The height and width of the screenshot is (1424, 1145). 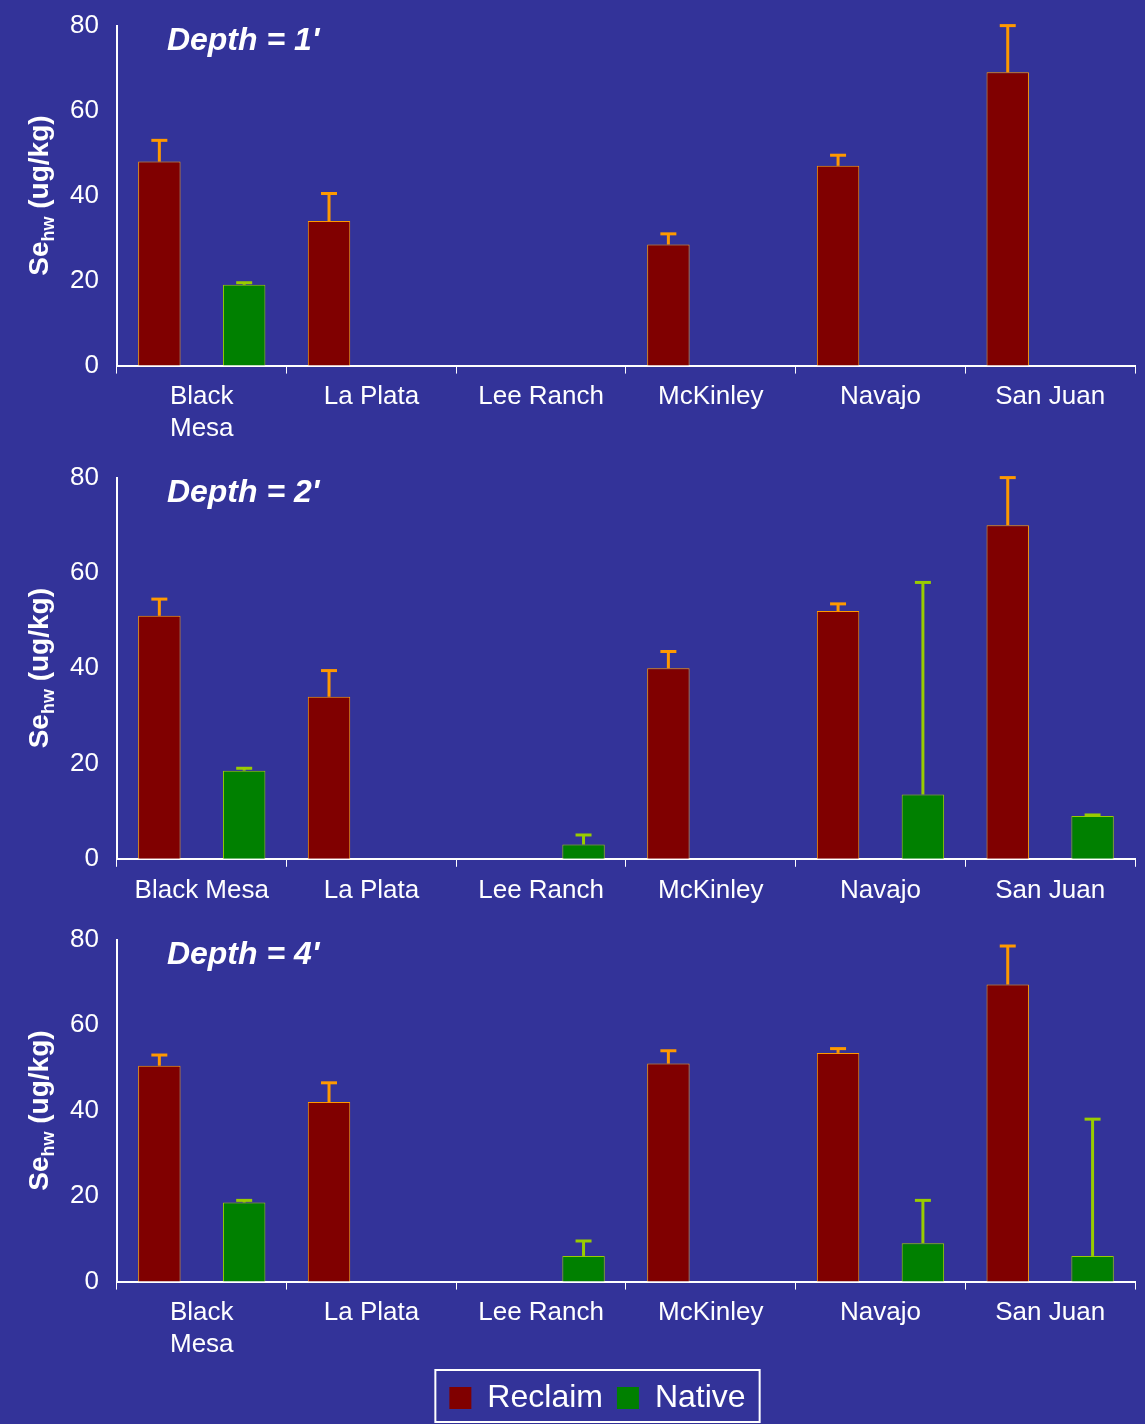 What do you see at coordinates (700, 1395) in the screenshot?
I see `legend-label: Native` at bounding box center [700, 1395].